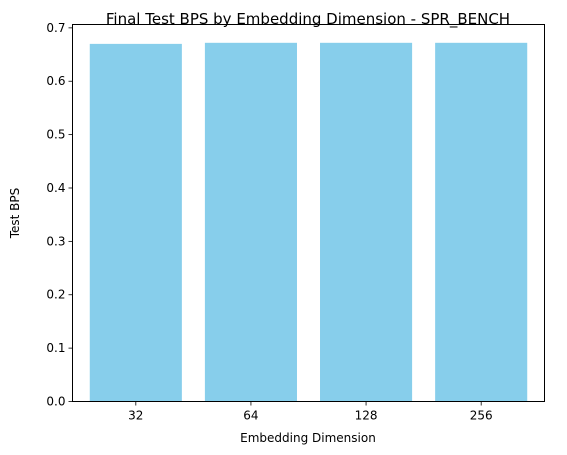 The width and height of the screenshot is (567, 455). I want to click on x-tick-label: 32, so click(135, 416).